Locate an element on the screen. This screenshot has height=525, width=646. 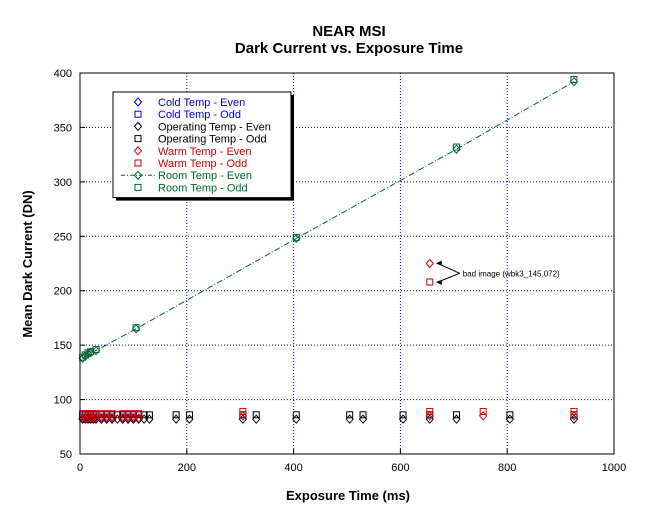
legend-box is located at coordinates (202, 145).